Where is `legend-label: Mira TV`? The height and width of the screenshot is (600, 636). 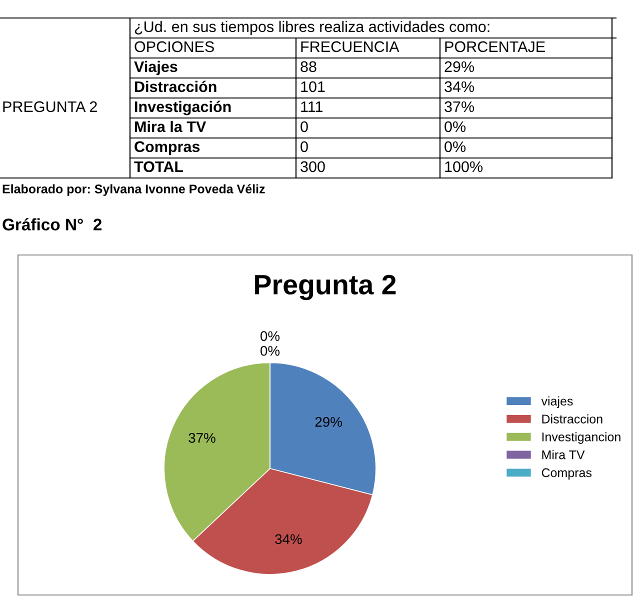
legend-label: Mira TV is located at coordinates (563, 455).